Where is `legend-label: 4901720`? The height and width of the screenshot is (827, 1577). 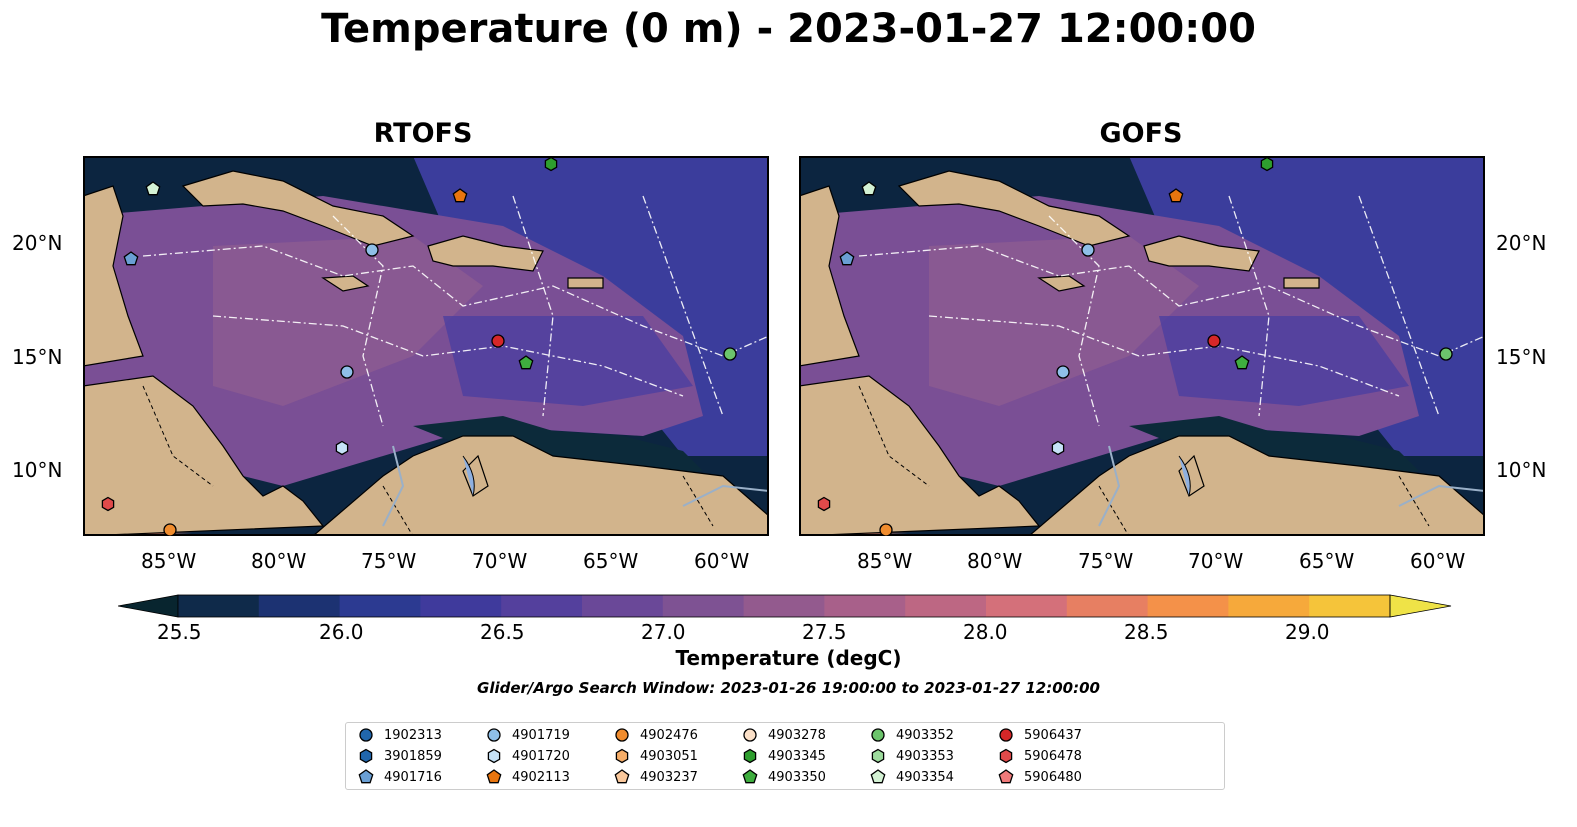 legend-label: 4901720 is located at coordinates (541, 756).